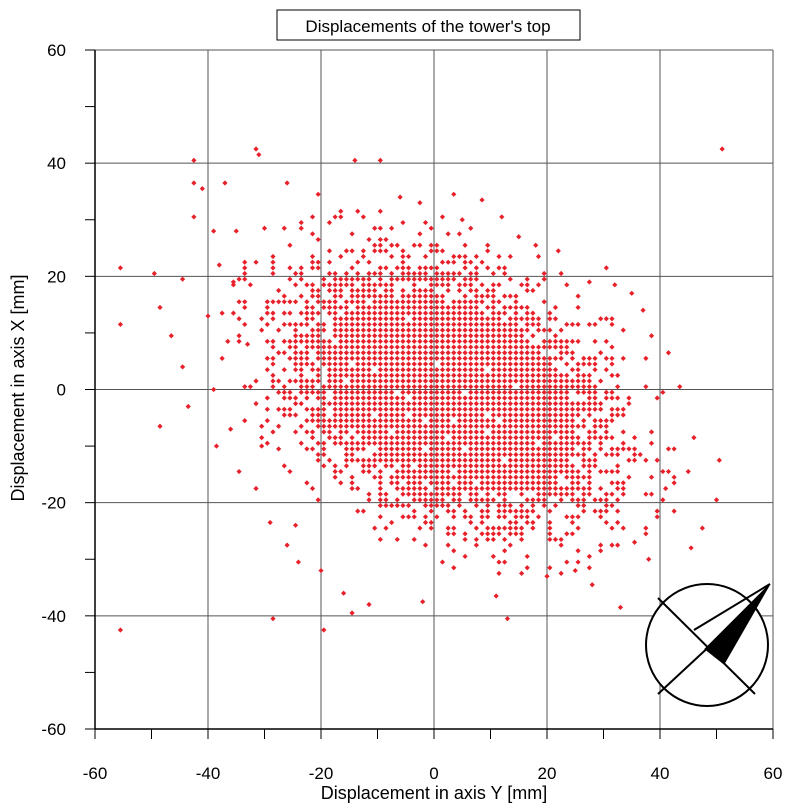  I want to click on x-tick-label: -20, so click(321, 773).